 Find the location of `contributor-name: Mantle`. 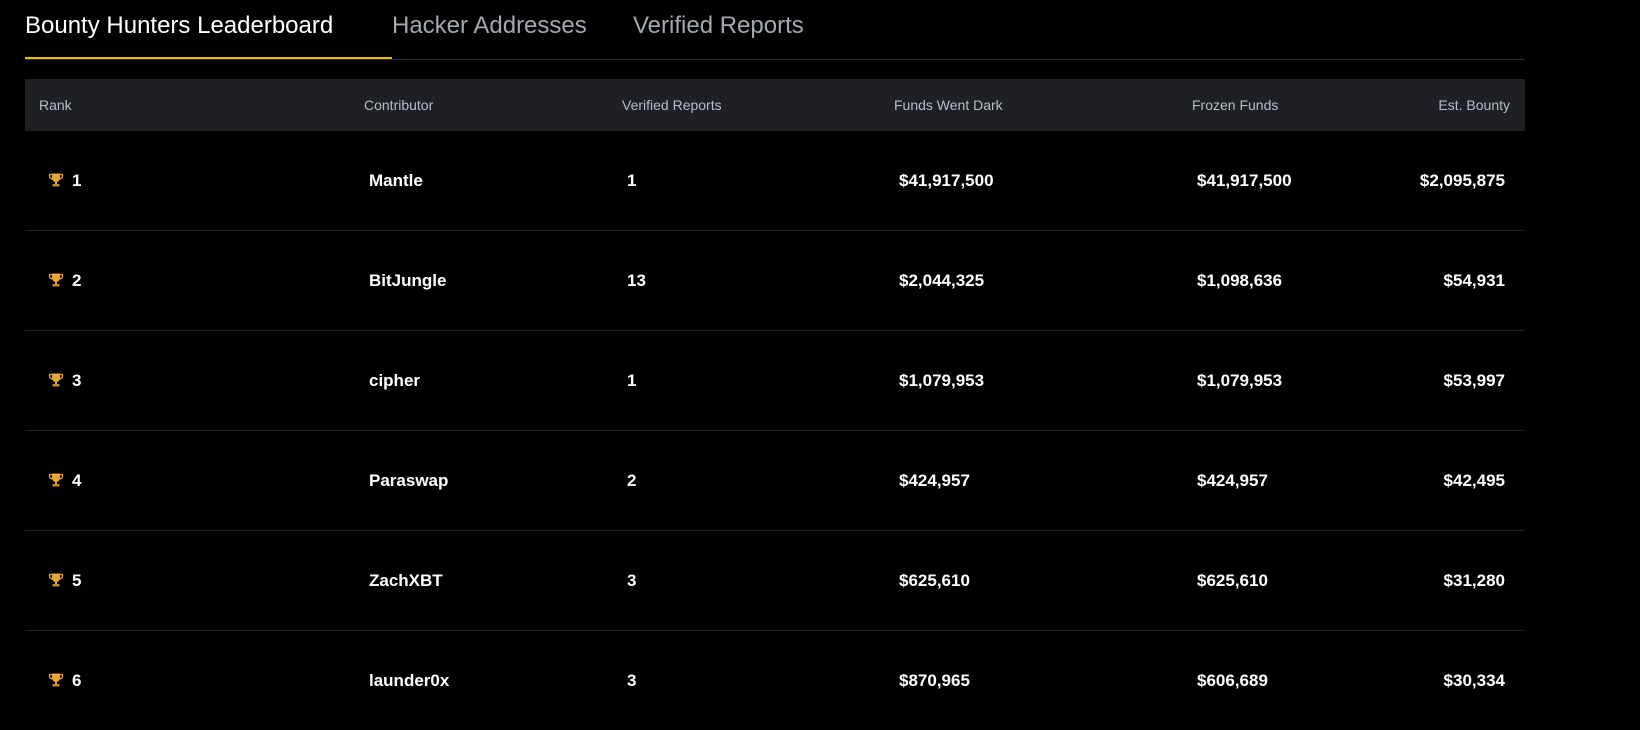

contributor-name: Mantle is located at coordinates (396, 180).